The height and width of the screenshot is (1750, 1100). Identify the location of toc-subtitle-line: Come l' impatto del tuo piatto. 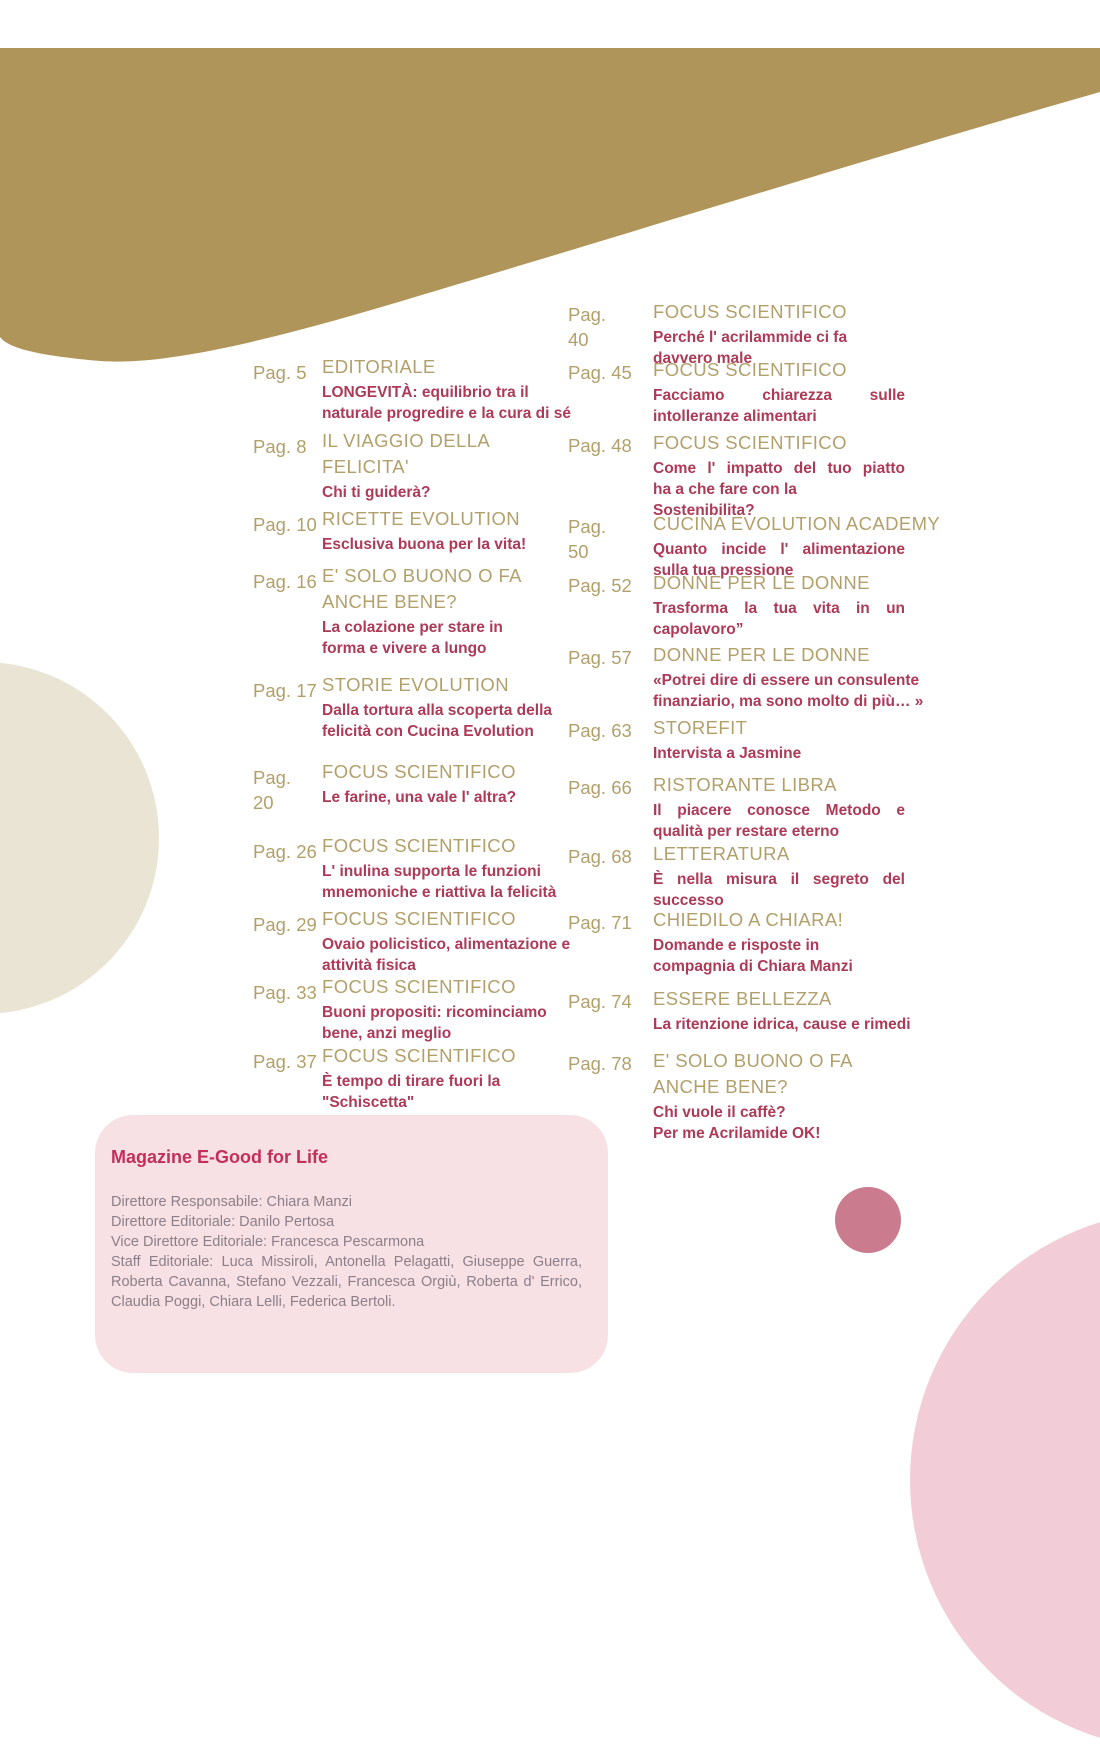
(779, 468).